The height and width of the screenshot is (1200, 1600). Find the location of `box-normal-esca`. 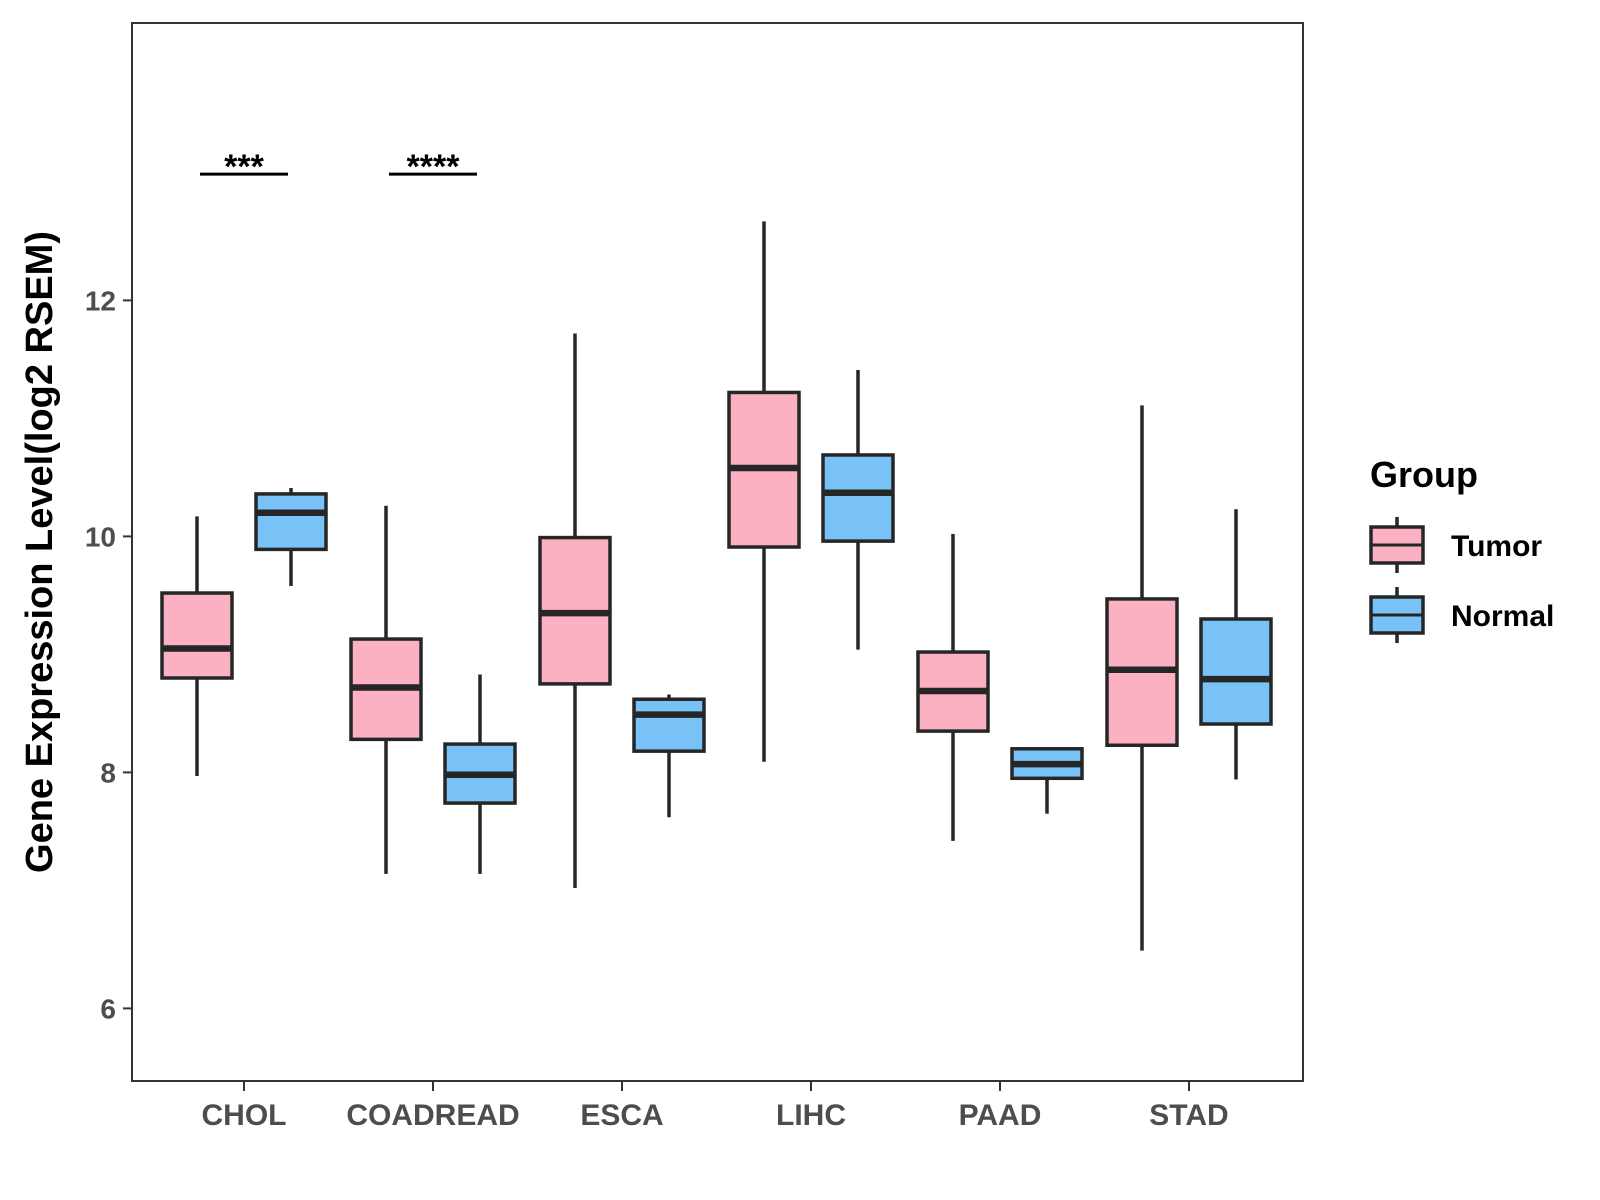

box-normal-esca is located at coordinates (669, 756).